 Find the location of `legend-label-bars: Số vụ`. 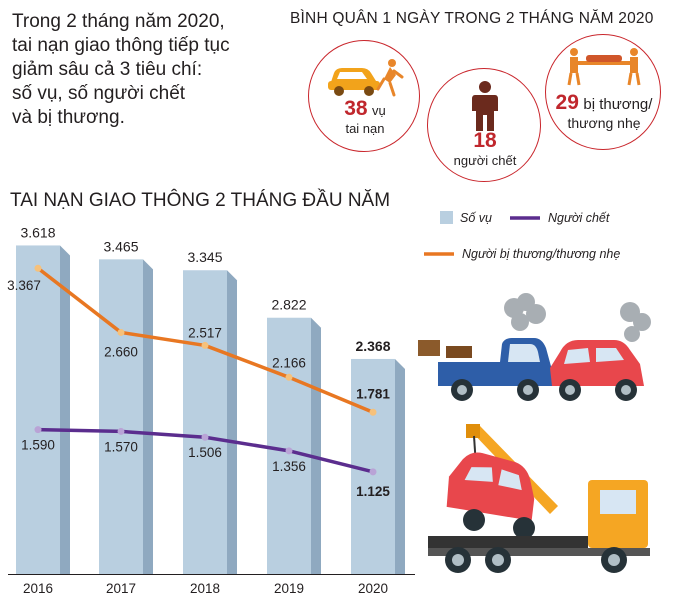

legend-label-bars: Số vụ is located at coordinates (476, 218).